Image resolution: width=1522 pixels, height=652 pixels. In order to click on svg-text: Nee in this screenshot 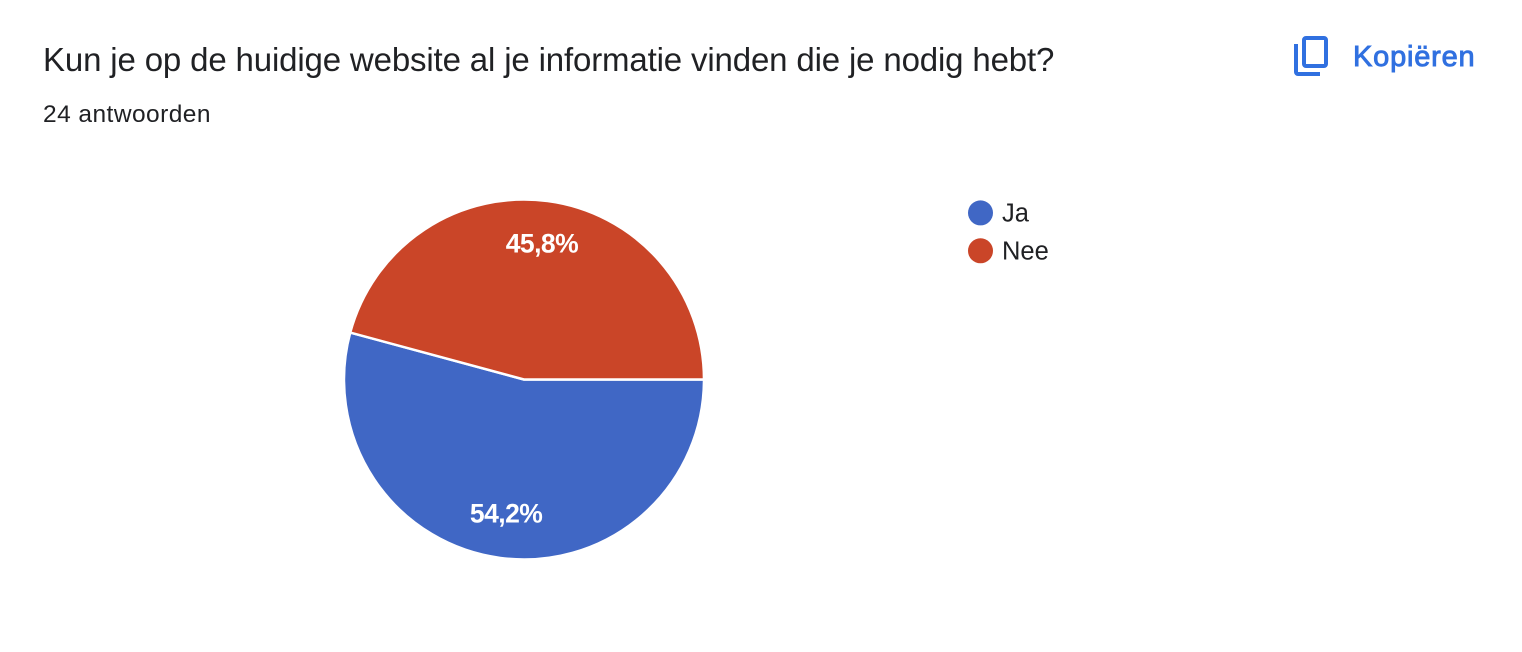, I will do `click(1025, 252)`.